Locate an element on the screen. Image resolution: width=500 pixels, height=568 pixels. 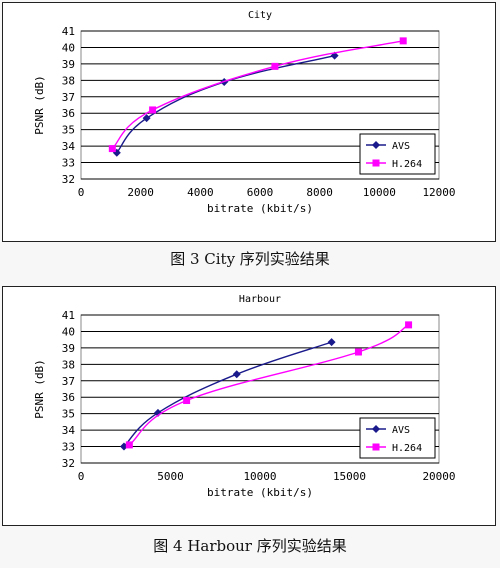
figure-caption-harbour: 图 4 Harbour 序列实验结果 is located at coordinates (250, 546).